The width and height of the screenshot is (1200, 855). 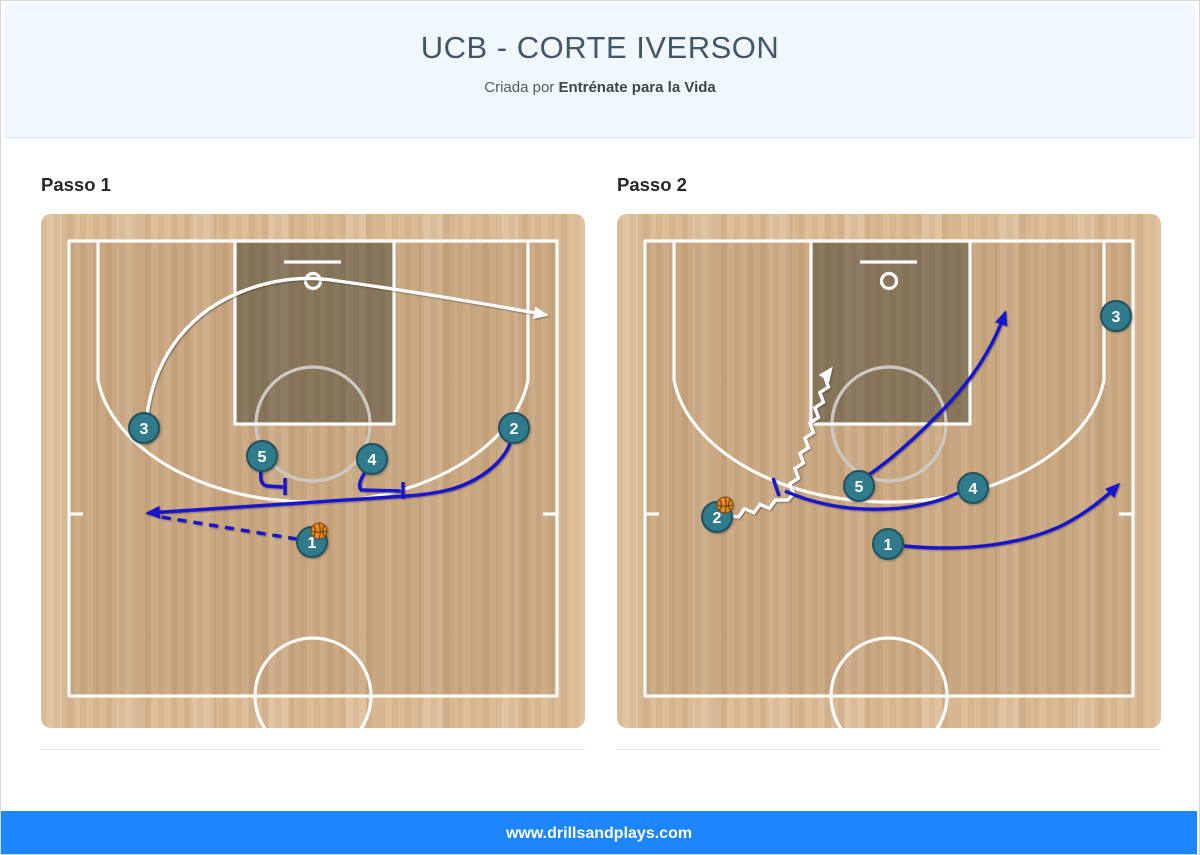 I want to click on panel-heading: Passo 1, so click(x=76, y=184).